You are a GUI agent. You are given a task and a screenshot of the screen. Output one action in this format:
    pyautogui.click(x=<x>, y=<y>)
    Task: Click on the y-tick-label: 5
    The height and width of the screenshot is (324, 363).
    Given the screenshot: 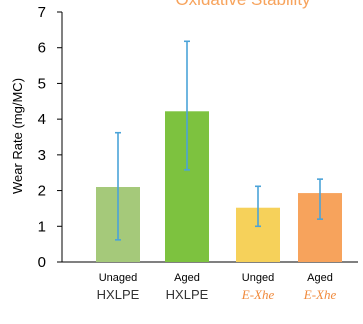 What is the action you would take?
    pyautogui.click(x=42, y=83)
    